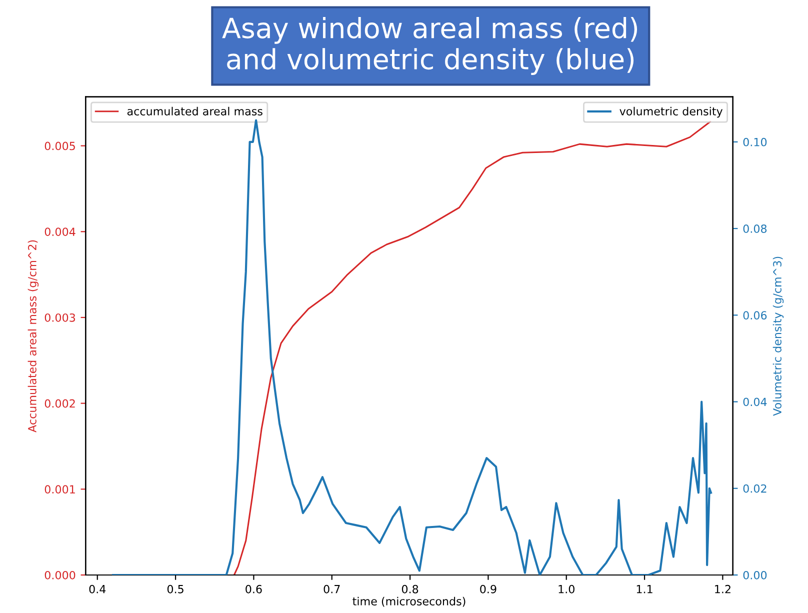 The width and height of the screenshot is (808, 613). What do you see at coordinates (194, 111) in the screenshot?
I see `legend-label: accumulated areal mass` at bounding box center [194, 111].